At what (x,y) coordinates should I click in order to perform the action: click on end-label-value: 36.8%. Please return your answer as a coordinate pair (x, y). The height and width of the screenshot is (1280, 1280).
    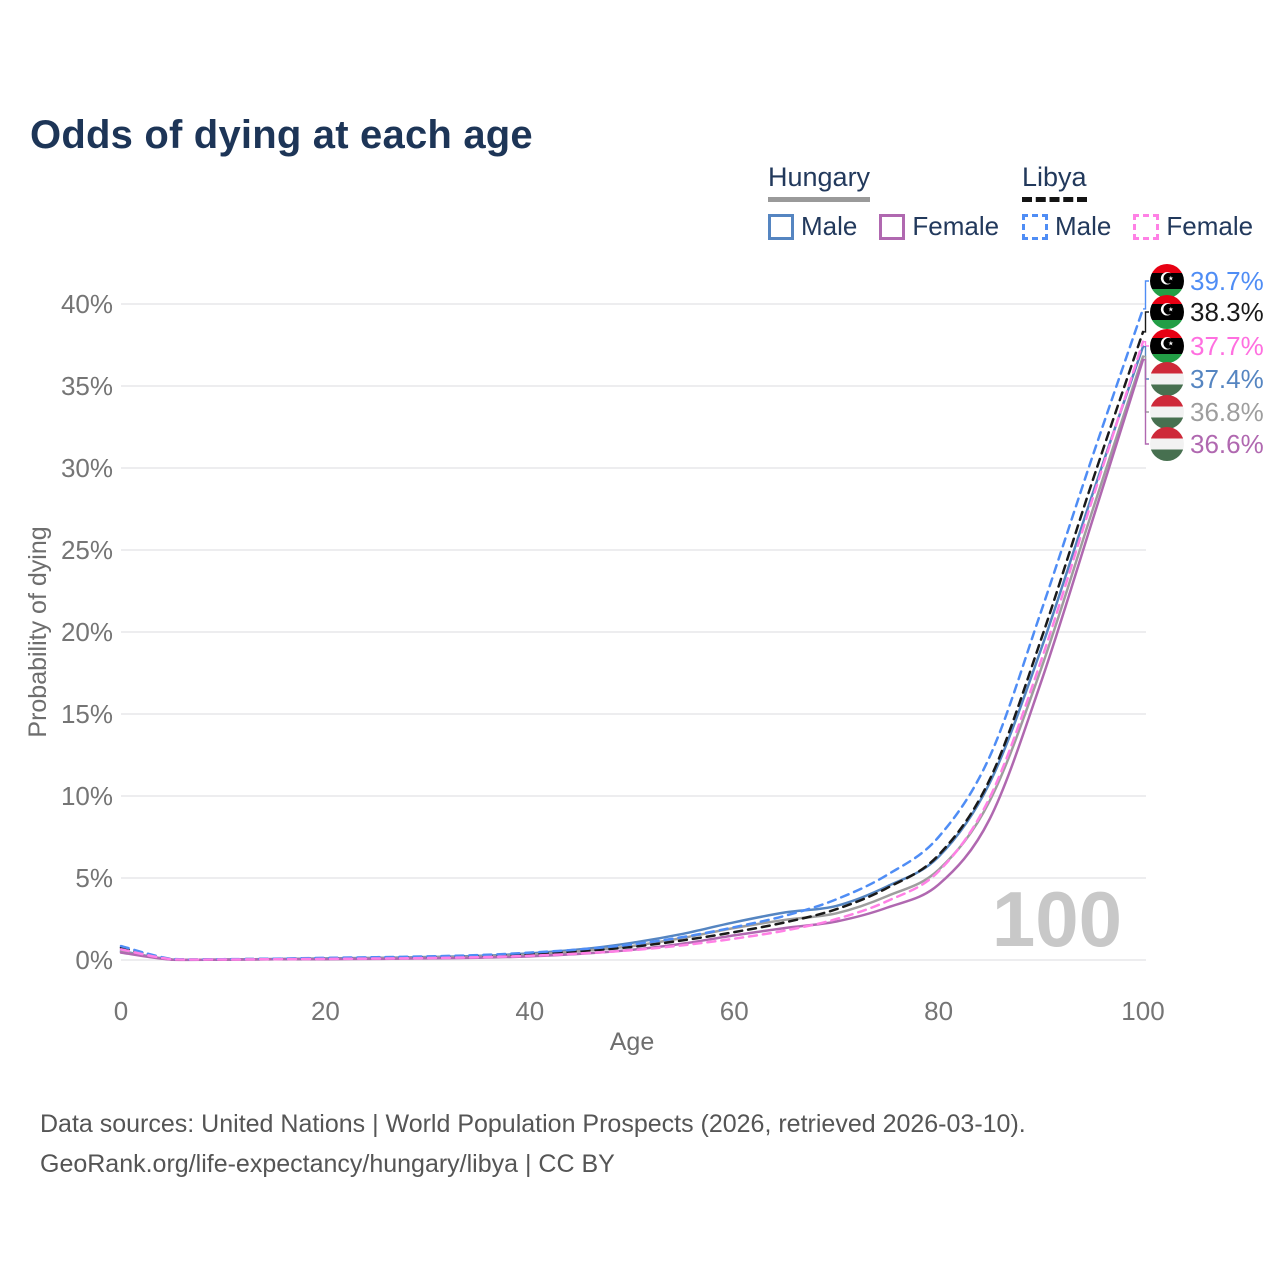
    Looking at the image, I should click on (1227, 411).